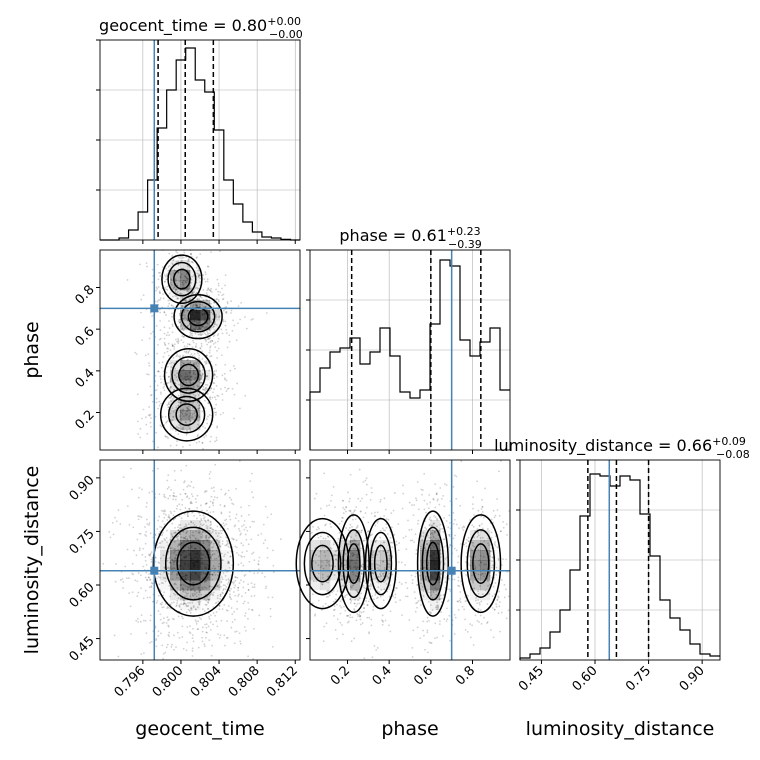 The width and height of the screenshot is (760, 760). What do you see at coordinates (465, 244) in the screenshot?
I see `title-phase-minus: −0.39` at bounding box center [465, 244].